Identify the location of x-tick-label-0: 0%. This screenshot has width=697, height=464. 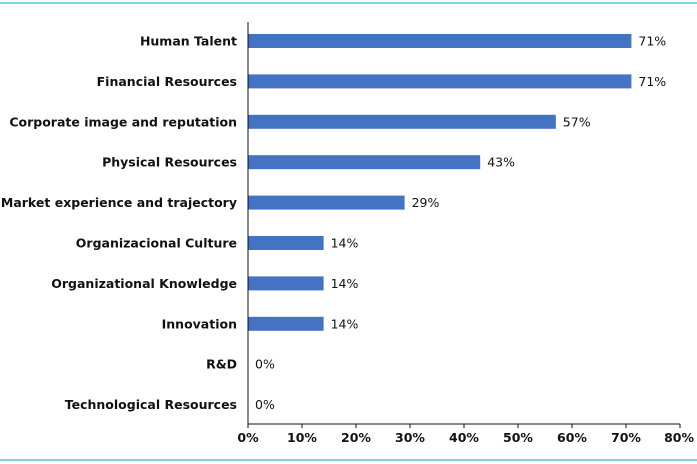
(248, 437).